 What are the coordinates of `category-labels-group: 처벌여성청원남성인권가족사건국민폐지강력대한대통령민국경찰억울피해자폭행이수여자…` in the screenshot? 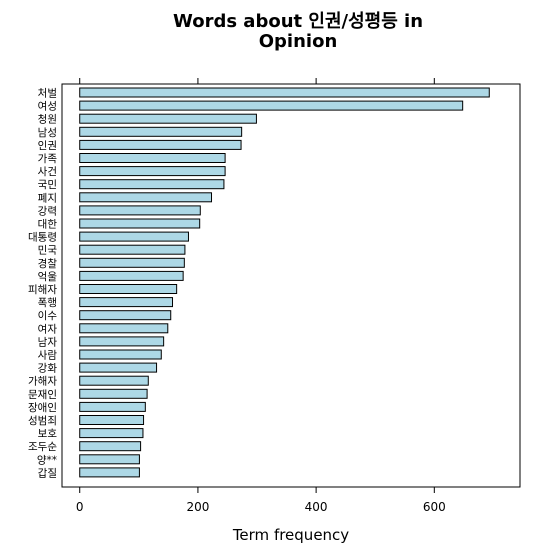 It's located at (42, 284).